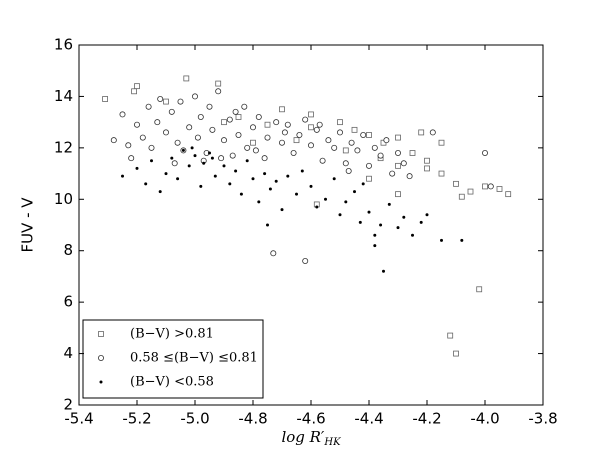 The image size is (600, 450). I want to click on x-tick-label: -4.4, so click(368, 419).